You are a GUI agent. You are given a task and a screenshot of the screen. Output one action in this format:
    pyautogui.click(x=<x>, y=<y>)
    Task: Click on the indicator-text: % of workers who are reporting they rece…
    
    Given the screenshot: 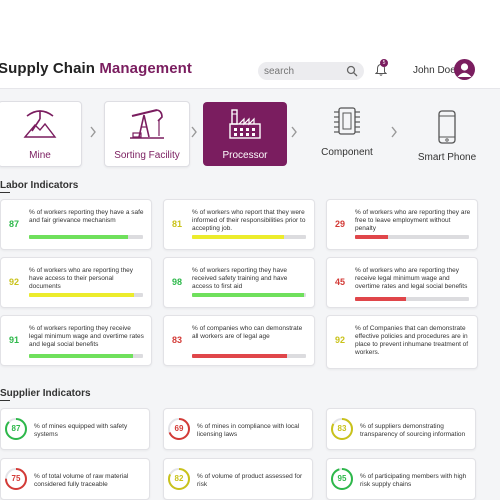 What is the action you would take?
    pyautogui.click(x=411, y=278)
    